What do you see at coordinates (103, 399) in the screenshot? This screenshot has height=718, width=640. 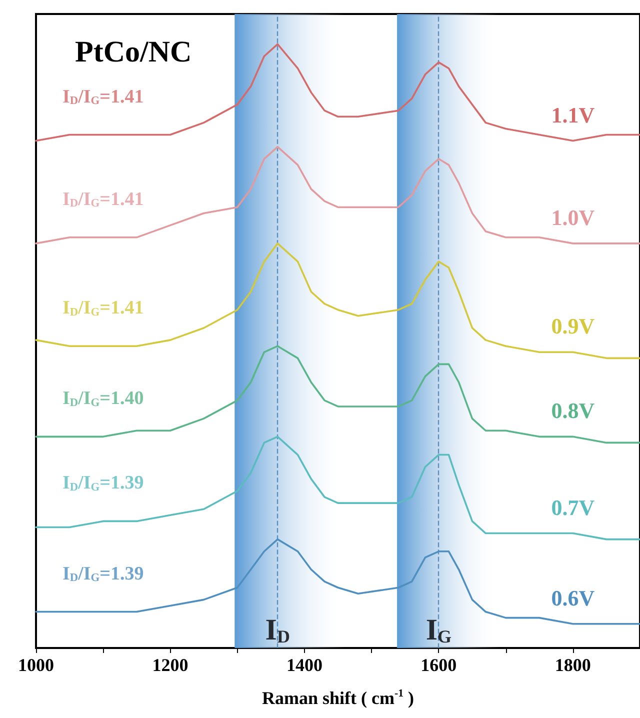 I see `annotation: ID/IG=1.40` at bounding box center [103, 399].